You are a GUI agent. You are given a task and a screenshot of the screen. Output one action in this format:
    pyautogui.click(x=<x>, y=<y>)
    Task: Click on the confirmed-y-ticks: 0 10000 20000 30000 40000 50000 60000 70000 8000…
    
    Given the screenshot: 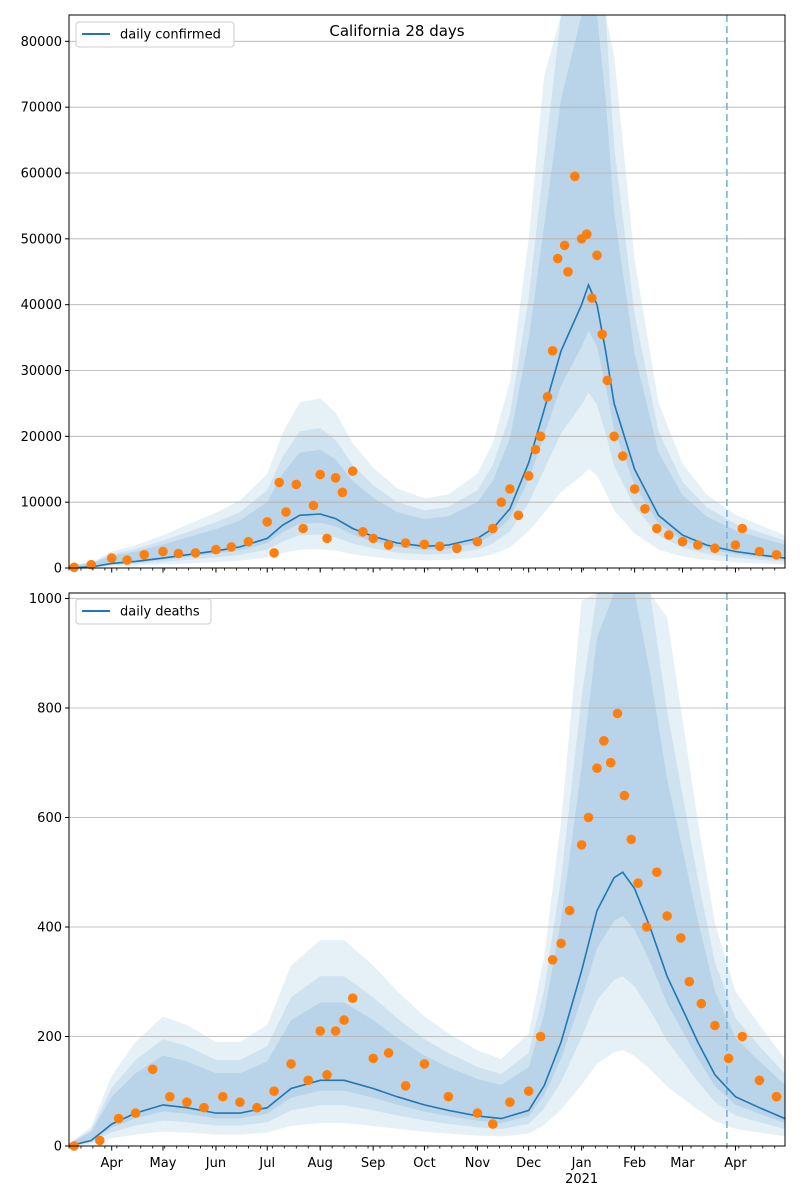 What is the action you would take?
    pyautogui.click(x=45, y=306)
    